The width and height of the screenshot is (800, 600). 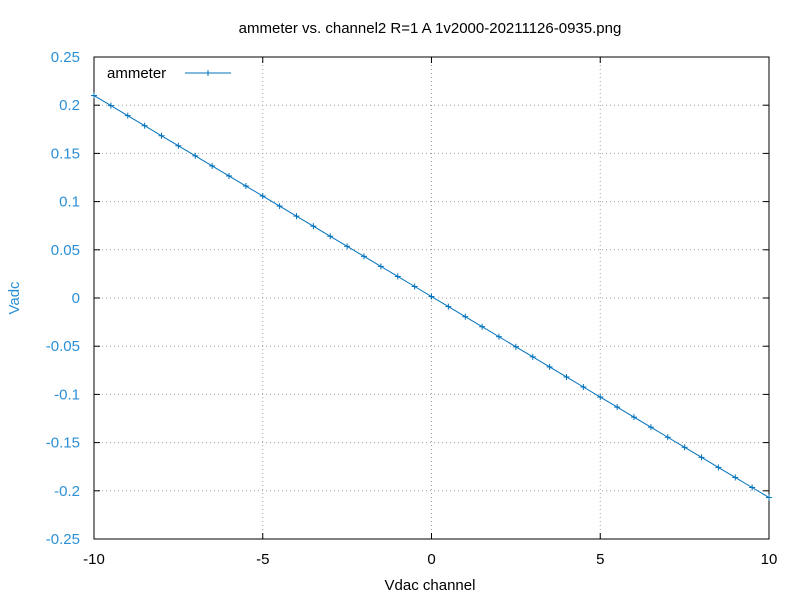 What do you see at coordinates (169, 73) in the screenshot?
I see `legend: ammeter` at bounding box center [169, 73].